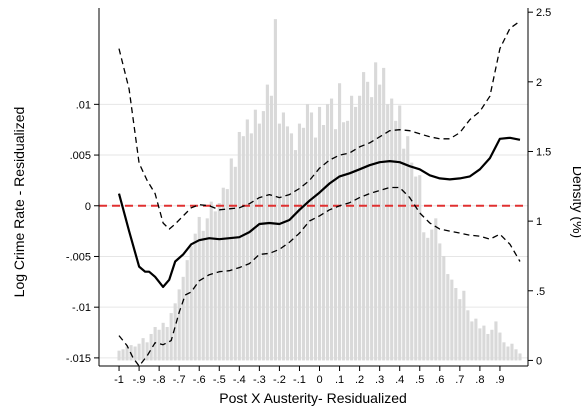  I want to click on y-tick-label: -.005, so click(78, 257).